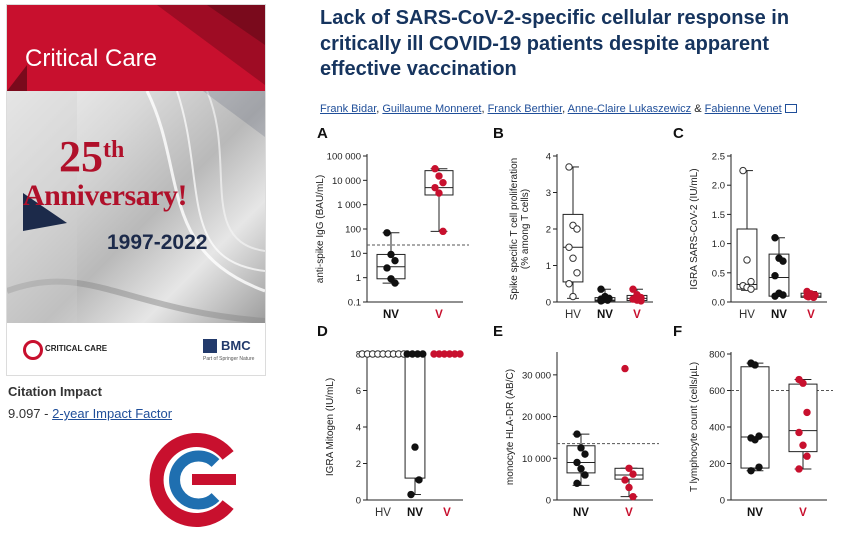  I want to click on critical-care-logo, so click(200, 480).